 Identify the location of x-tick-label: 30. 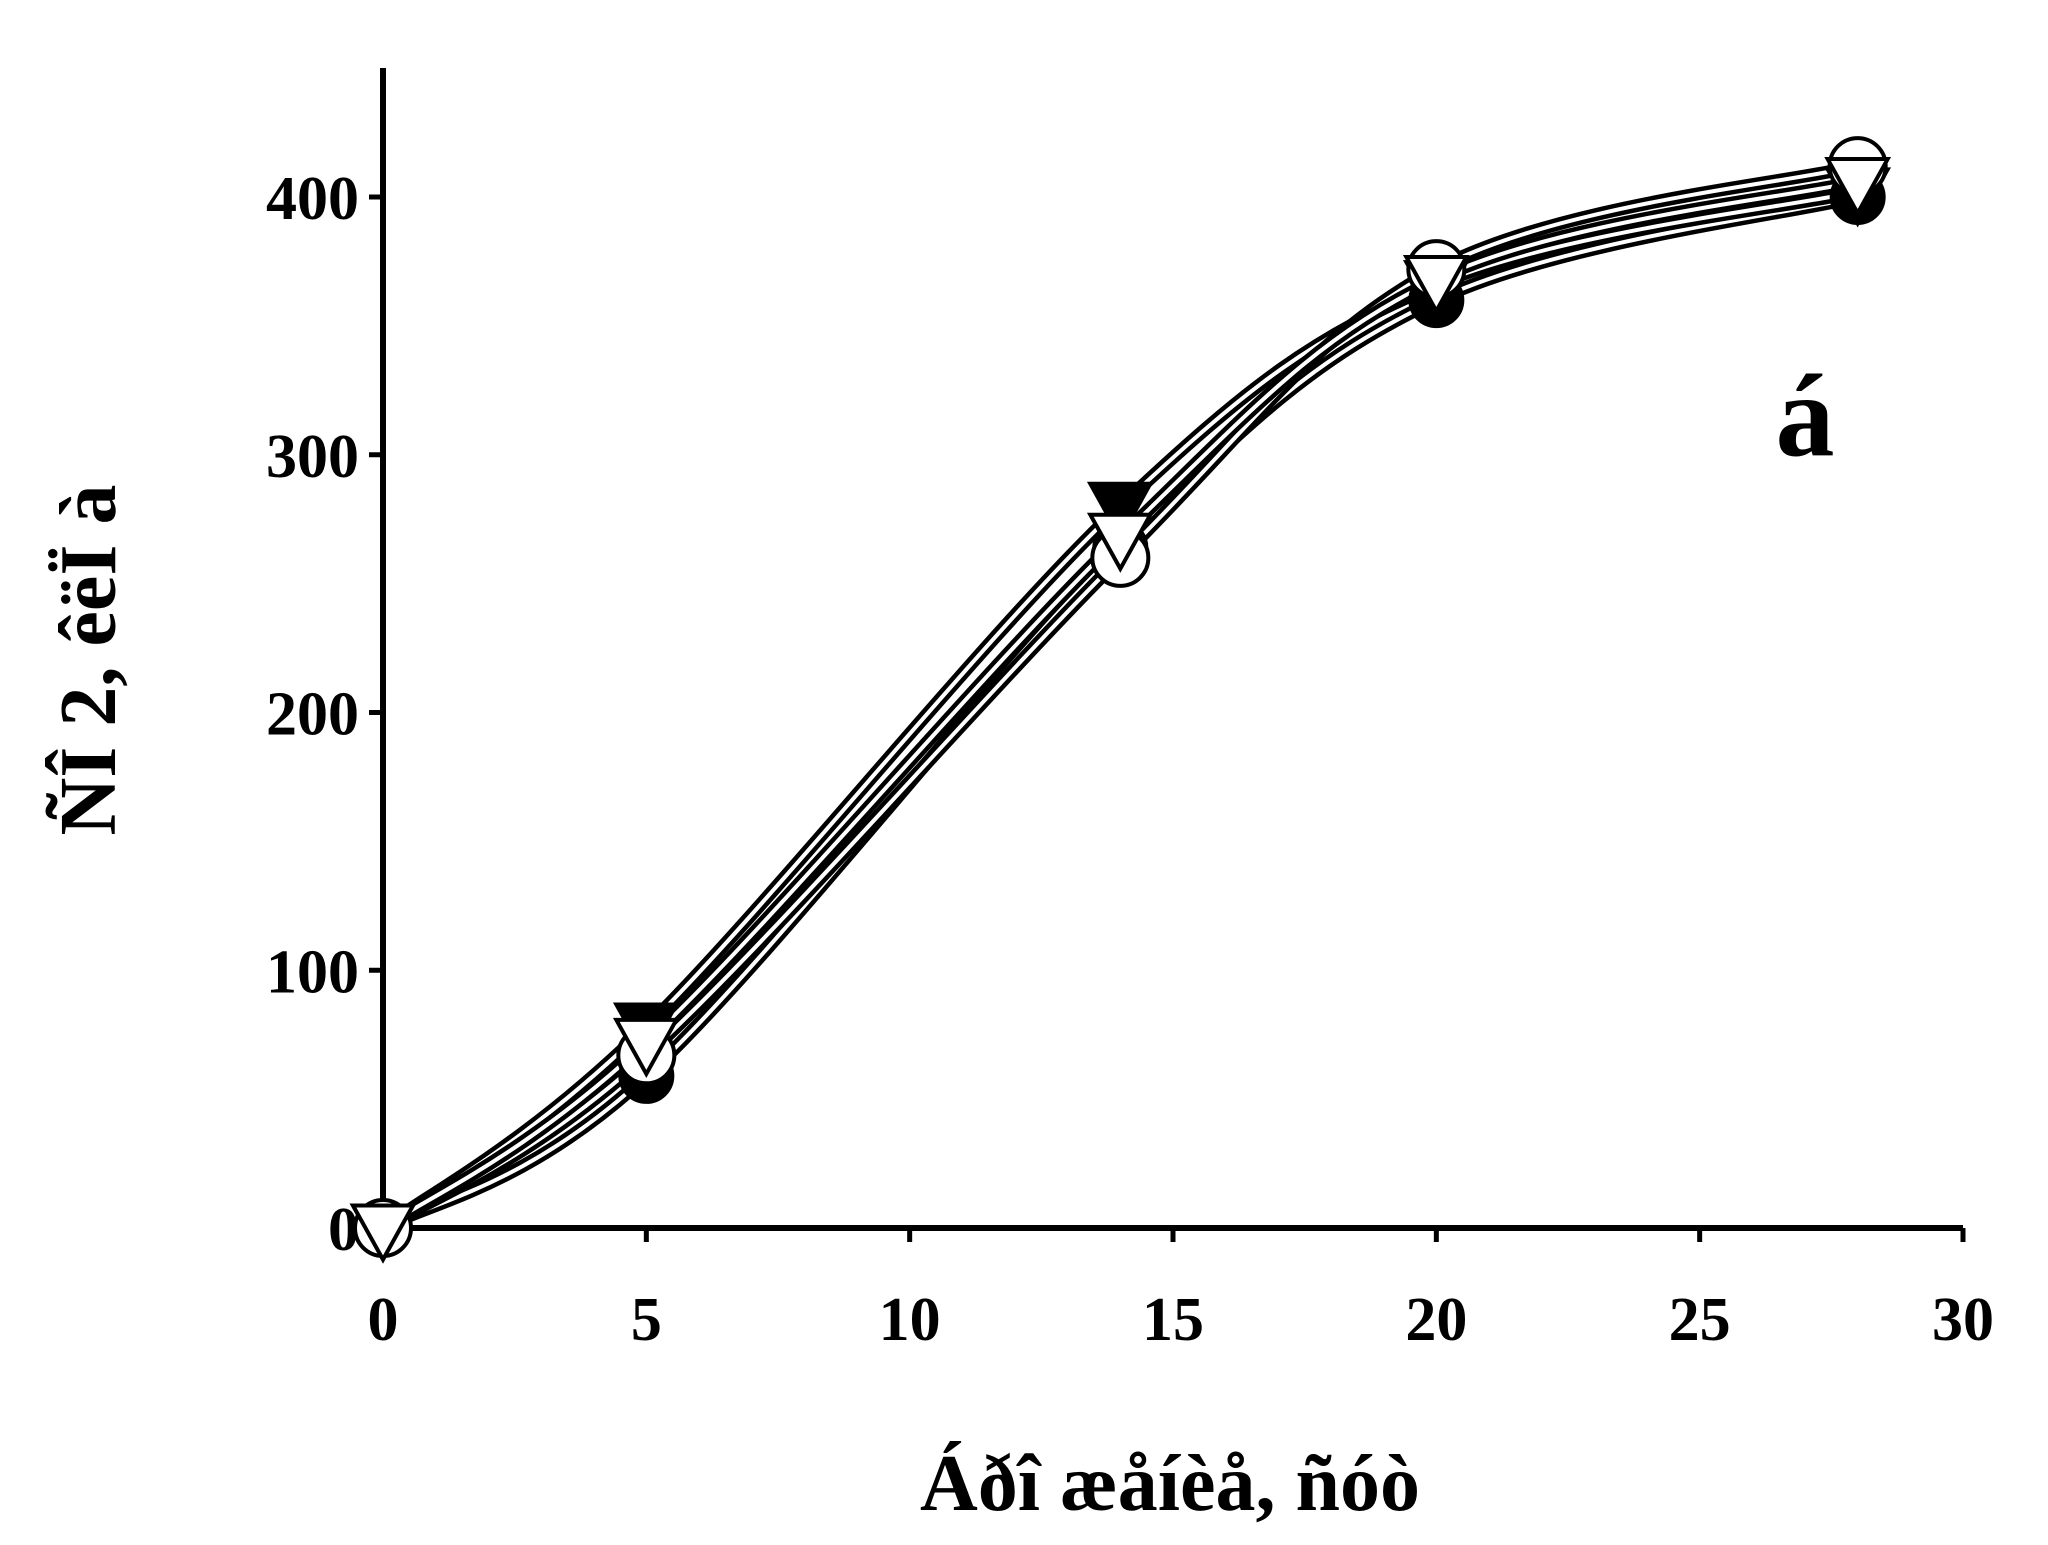
(1963, 1320).